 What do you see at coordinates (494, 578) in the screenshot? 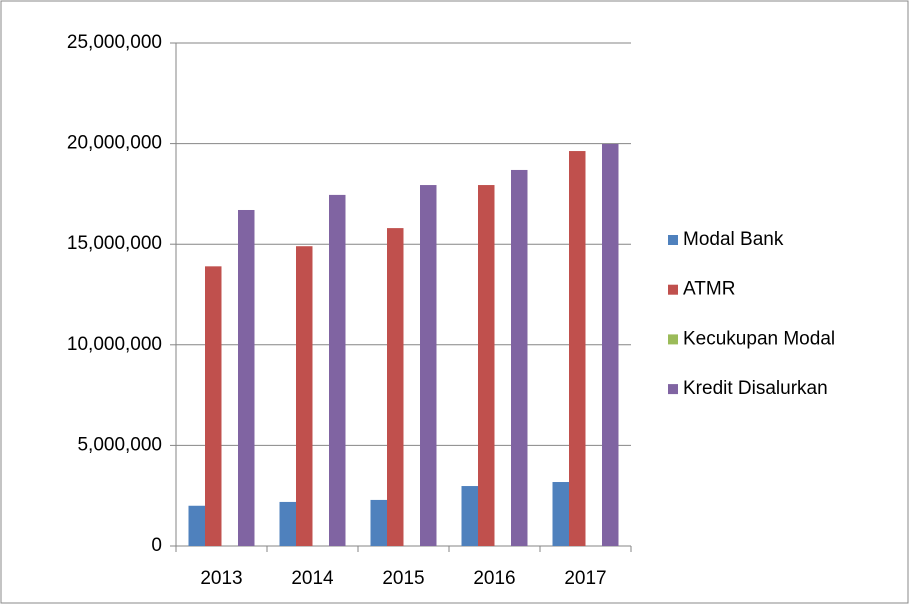
I see `x-tick-label: 2016` at bounding box center [494, 578].